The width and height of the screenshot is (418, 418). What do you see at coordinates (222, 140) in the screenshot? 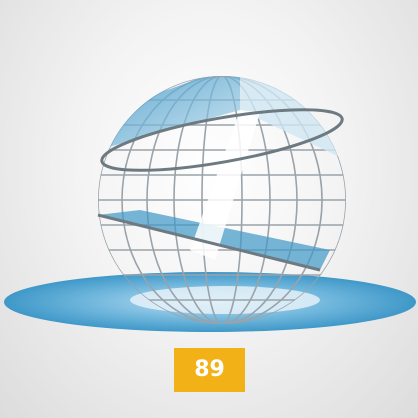
I see `ring` at bounding box center [222, 140].